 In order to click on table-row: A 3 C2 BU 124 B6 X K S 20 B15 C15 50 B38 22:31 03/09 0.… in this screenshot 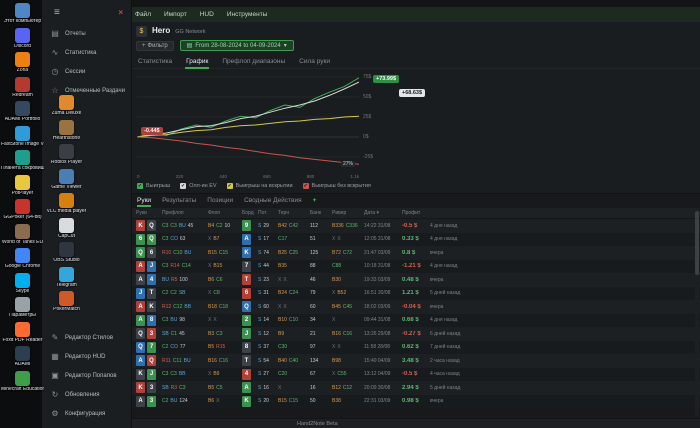, I will do `click(416, 401)`.